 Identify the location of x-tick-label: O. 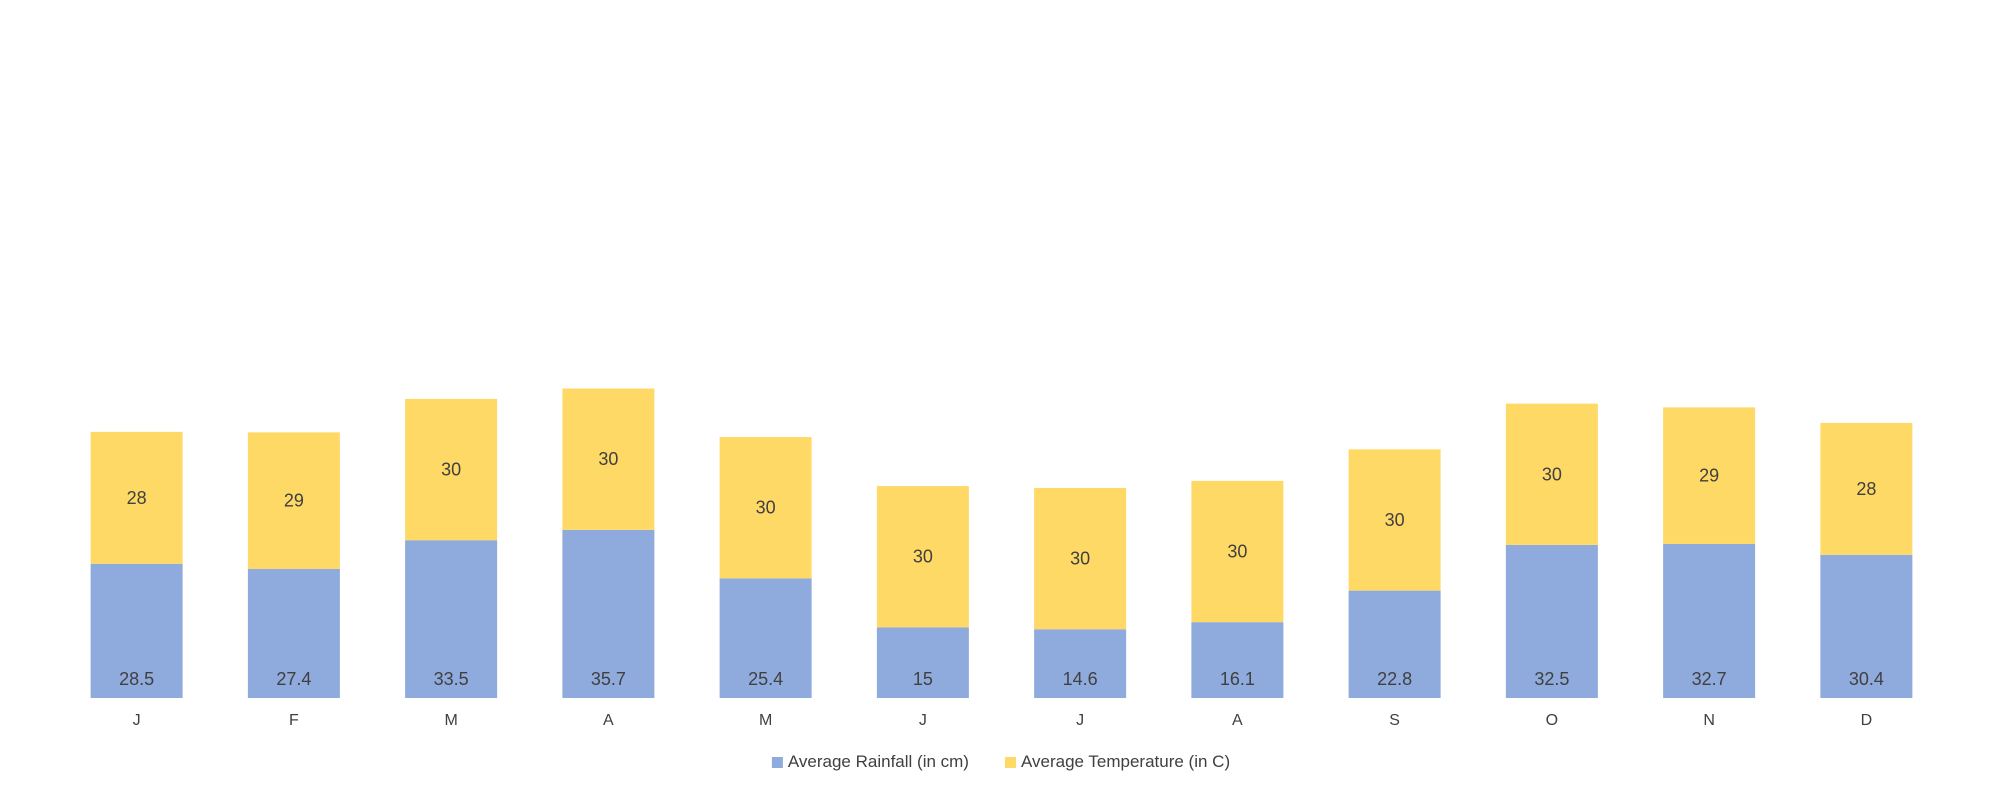
(1552, 720).